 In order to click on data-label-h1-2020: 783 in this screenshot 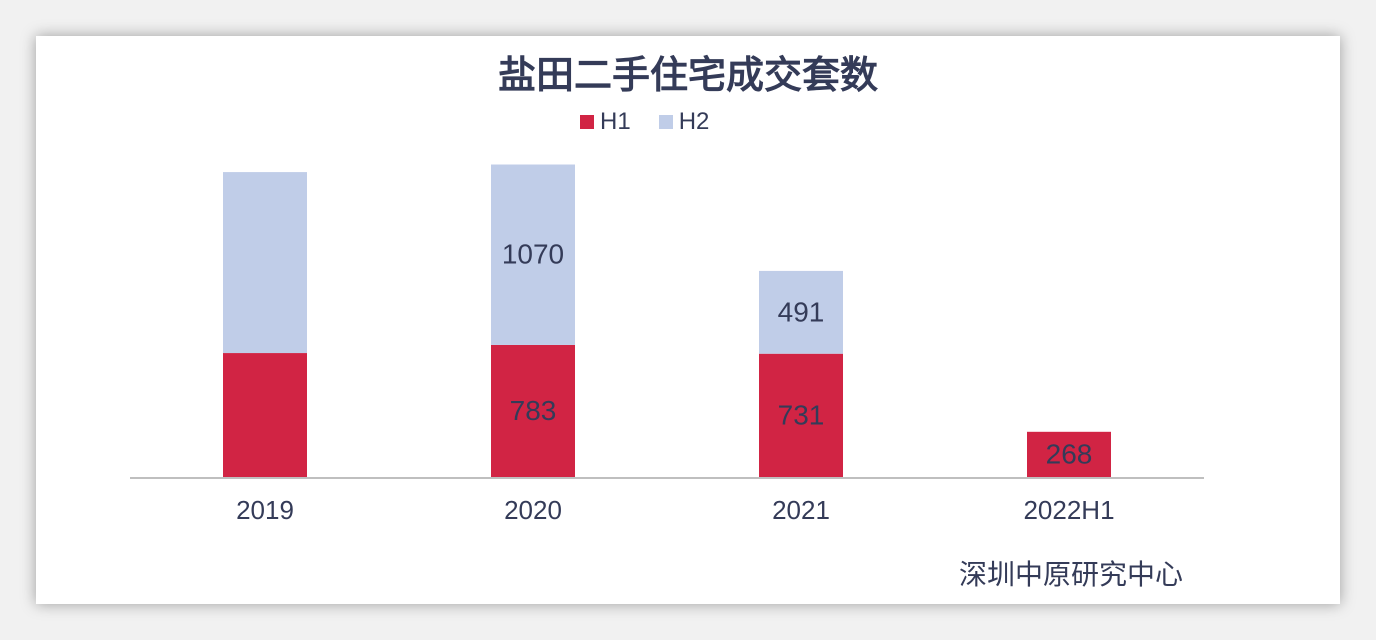, I will do `click(533, 410)`.